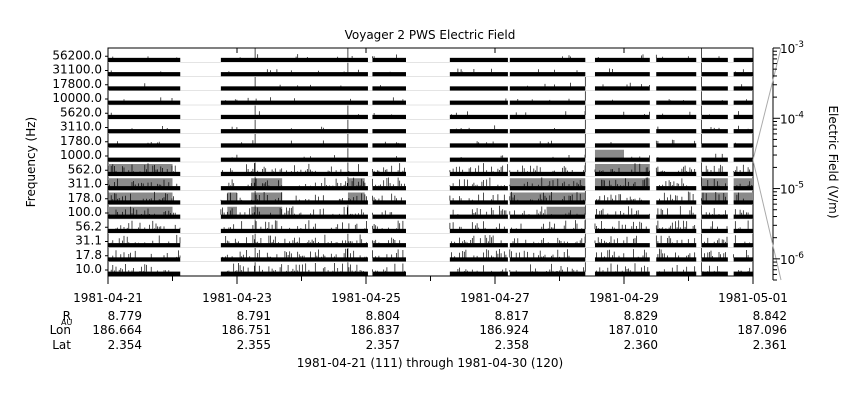 The width and height of the screenshot is (860, 400). What do you see at coordinates (31, 162) in the screenshot?
I see `y-axis-label: Frequency (Hz)` at bounding box center [31, 162].